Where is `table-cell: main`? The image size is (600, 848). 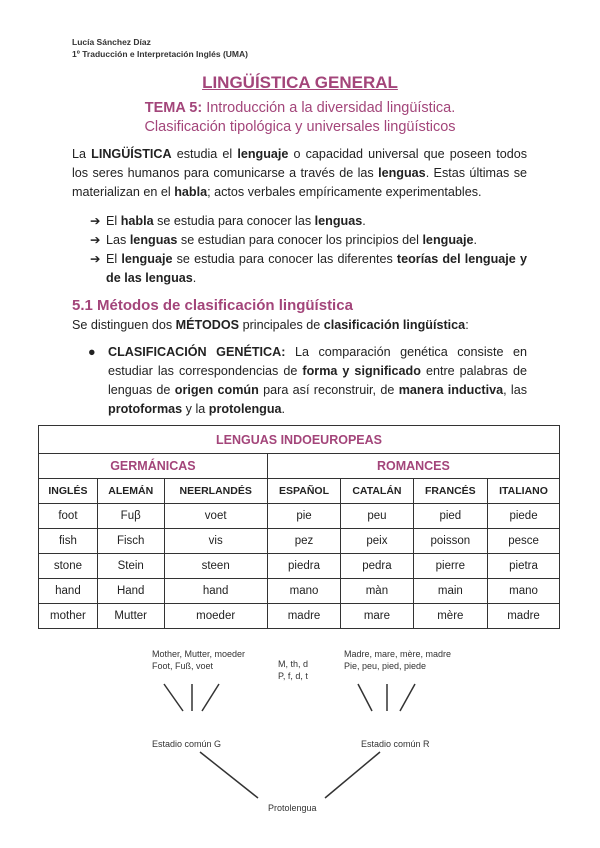
table-cell: main is located at coordinates (450, 591).